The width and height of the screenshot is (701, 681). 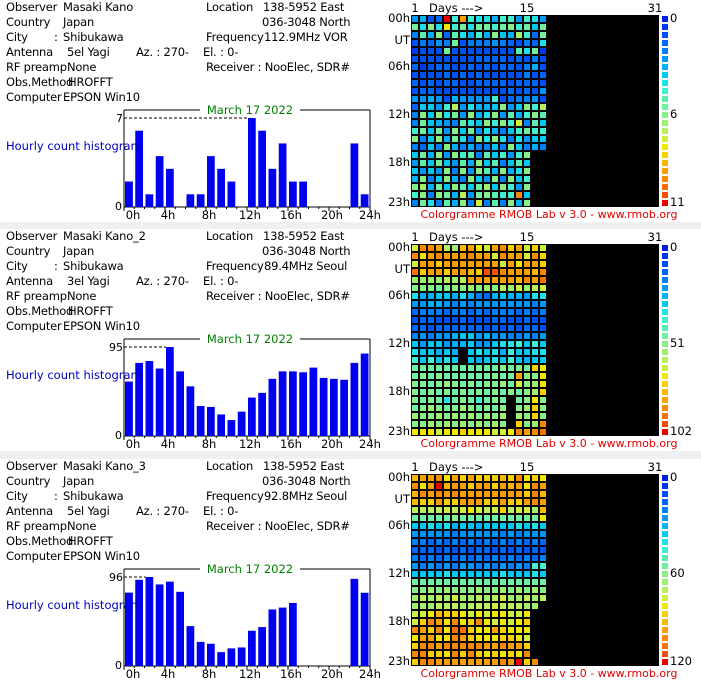 I want to click on hour-label: 12h, so click(x=399, y=343).